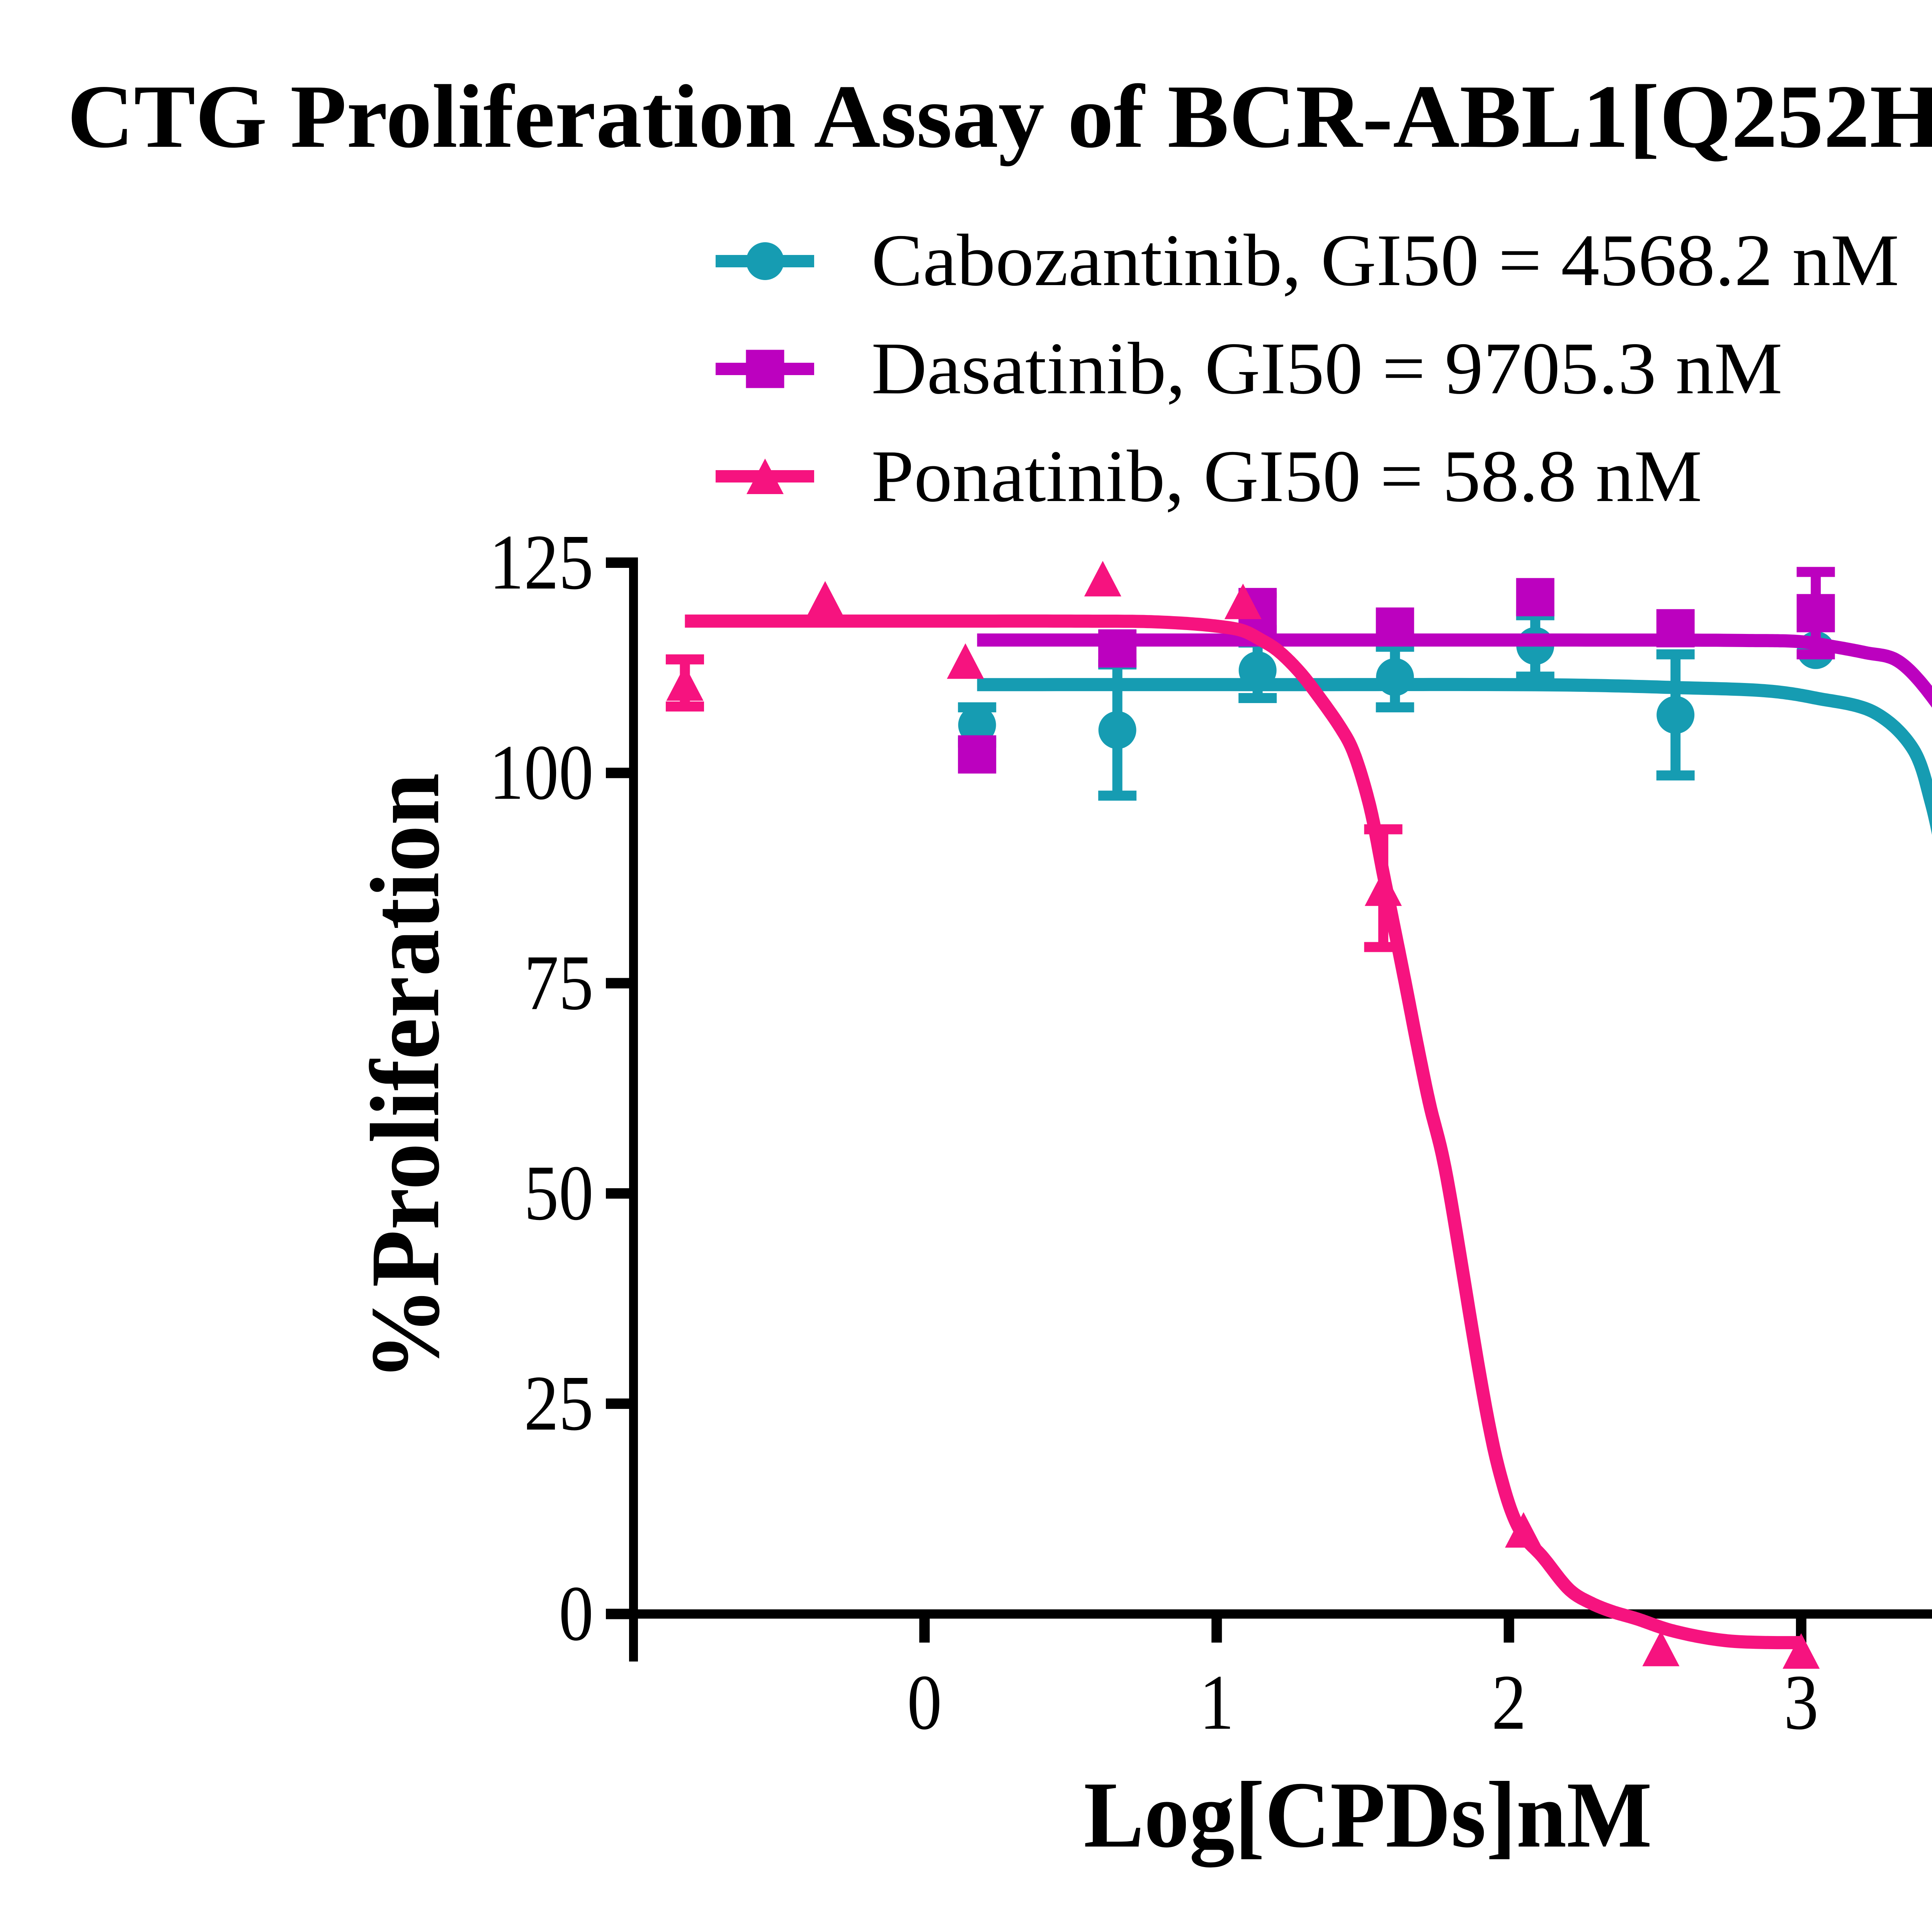  I want to click on svg-text: 125, so click(542, 562).